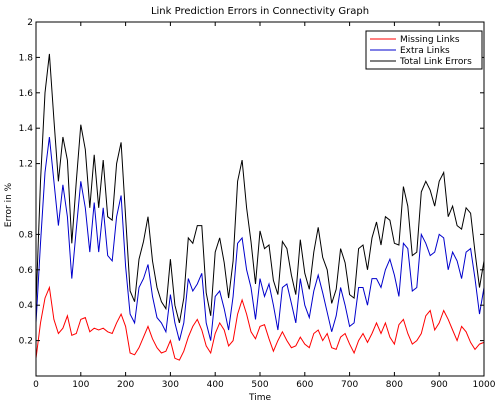 The height and width of the screenshot is (404, 497). What do you see at coordinates (394, 385) in the screenshot?
I see `x-tick-label: 800` at bounding box center [394, 385].